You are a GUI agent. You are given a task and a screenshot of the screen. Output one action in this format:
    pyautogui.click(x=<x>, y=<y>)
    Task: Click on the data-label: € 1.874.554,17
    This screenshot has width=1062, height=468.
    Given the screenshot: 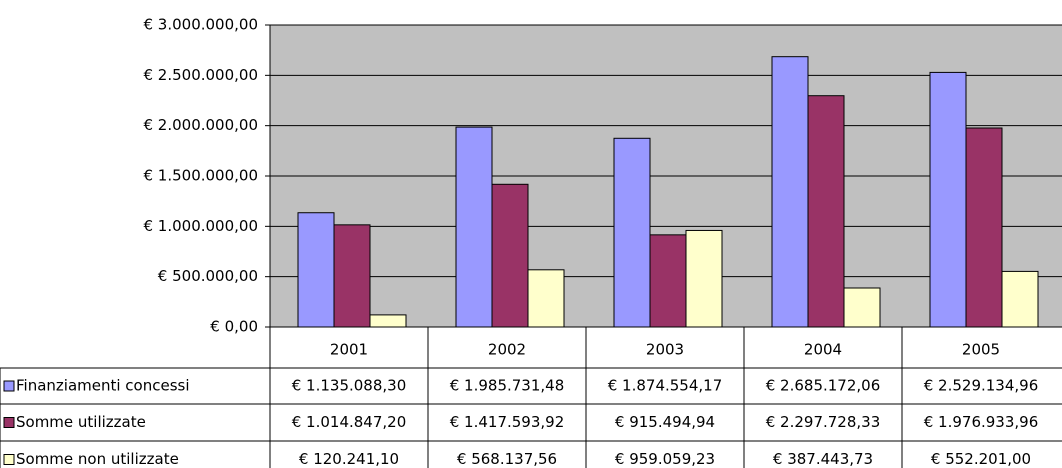 What is the action you would take?
    pyautogui.click(x=665, y=386)
    